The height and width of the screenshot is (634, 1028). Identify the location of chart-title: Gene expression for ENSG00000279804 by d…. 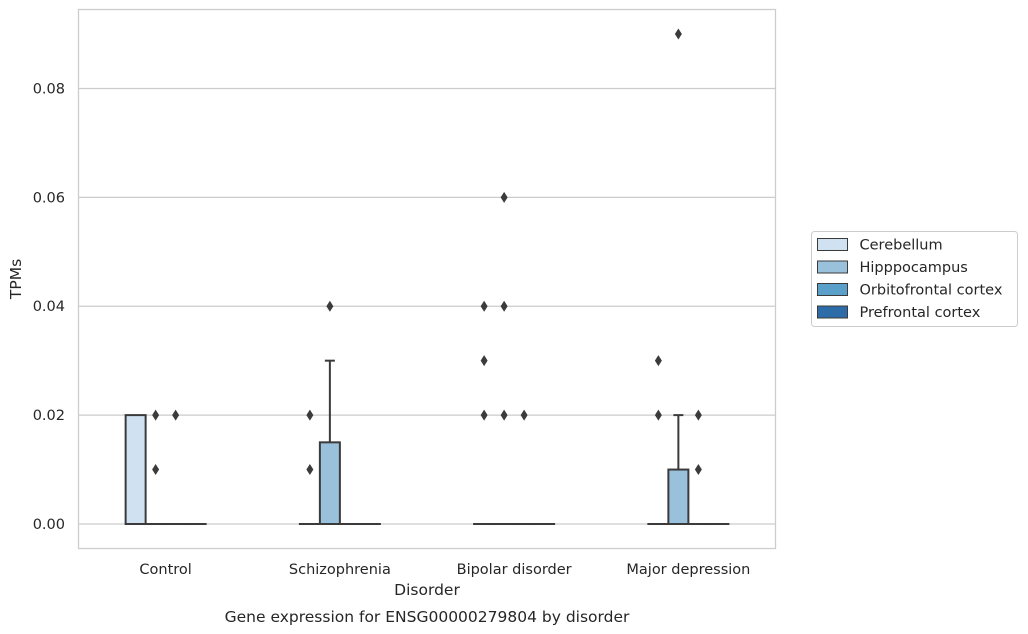
(427, 617).